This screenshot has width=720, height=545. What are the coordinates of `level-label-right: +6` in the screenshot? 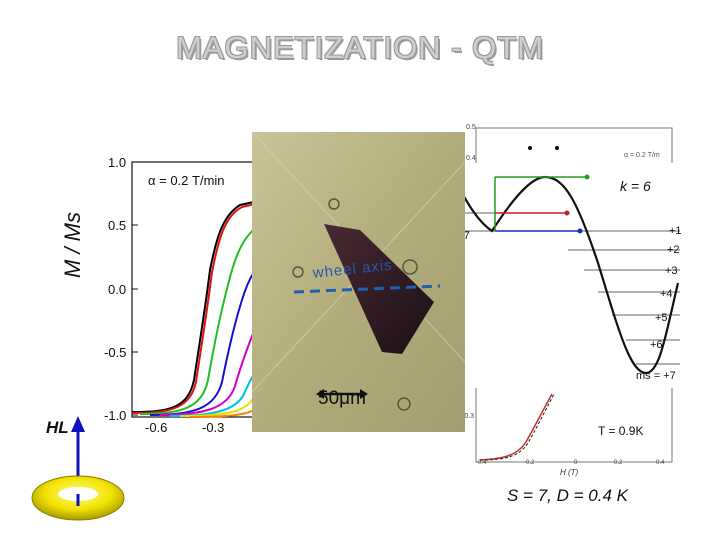 It's located at (656, 345).